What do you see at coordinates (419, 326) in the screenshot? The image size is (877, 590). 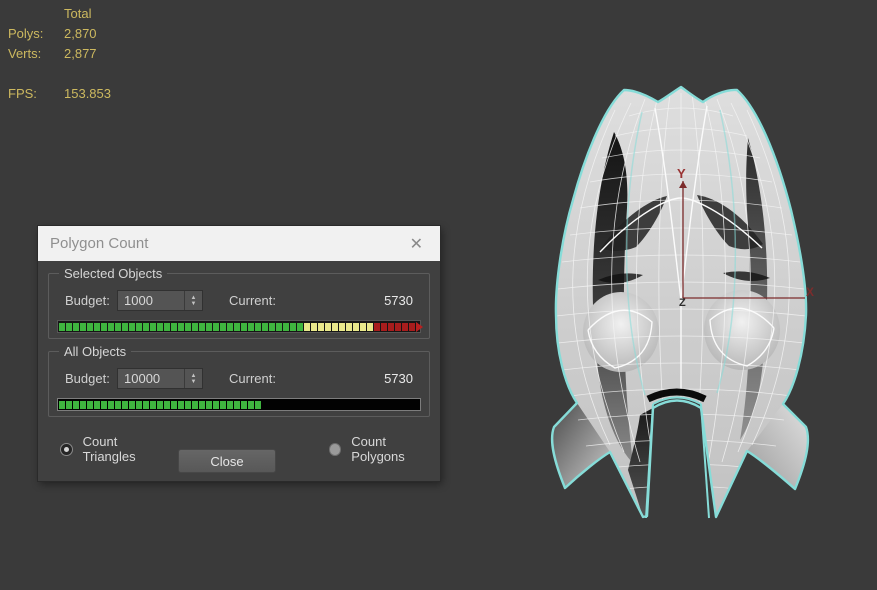 I see `overflow-arrow-icon` at bounding box center [419, 326].